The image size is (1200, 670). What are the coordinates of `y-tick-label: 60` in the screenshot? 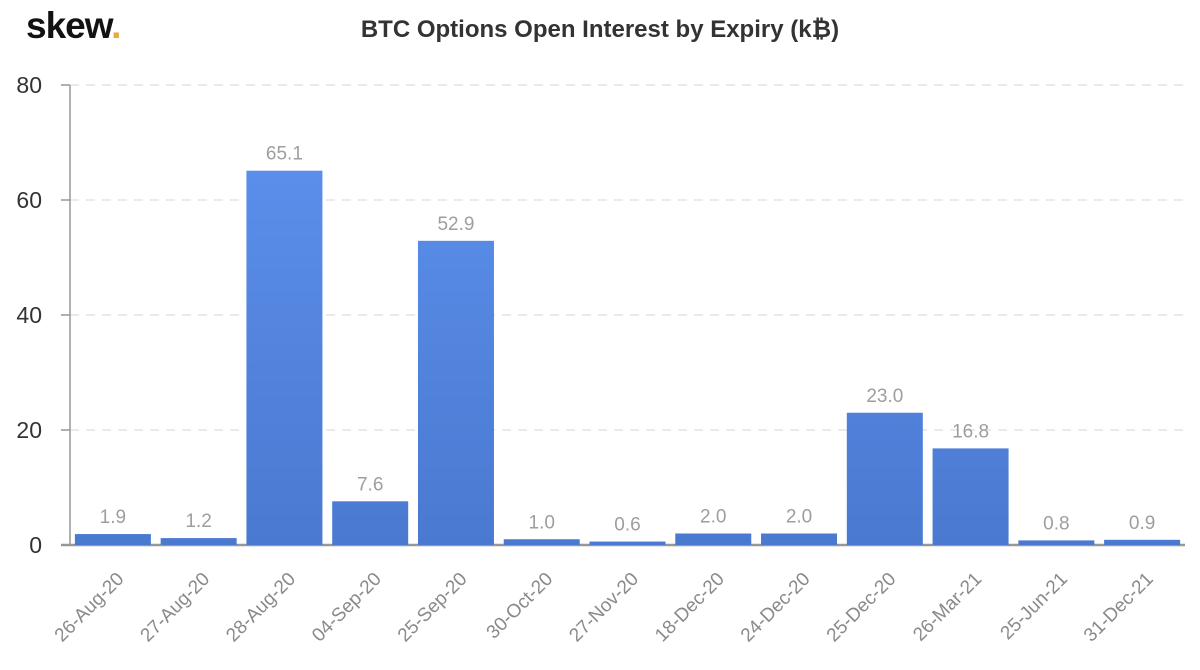 It's located at (29, 200).